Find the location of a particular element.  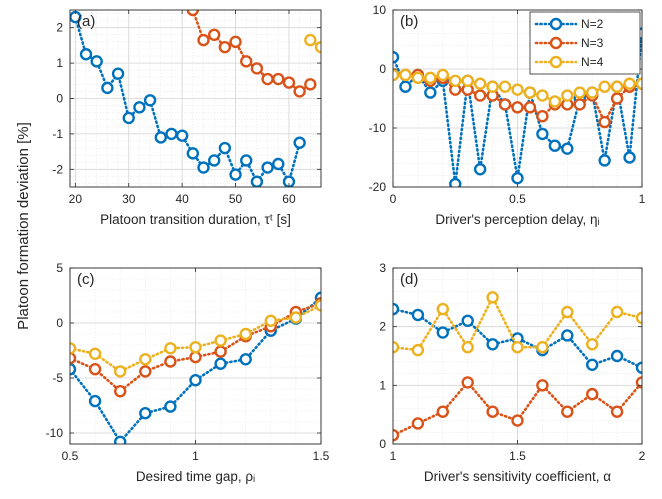

legend-label: N=2 is located at coordinates (592, 24).